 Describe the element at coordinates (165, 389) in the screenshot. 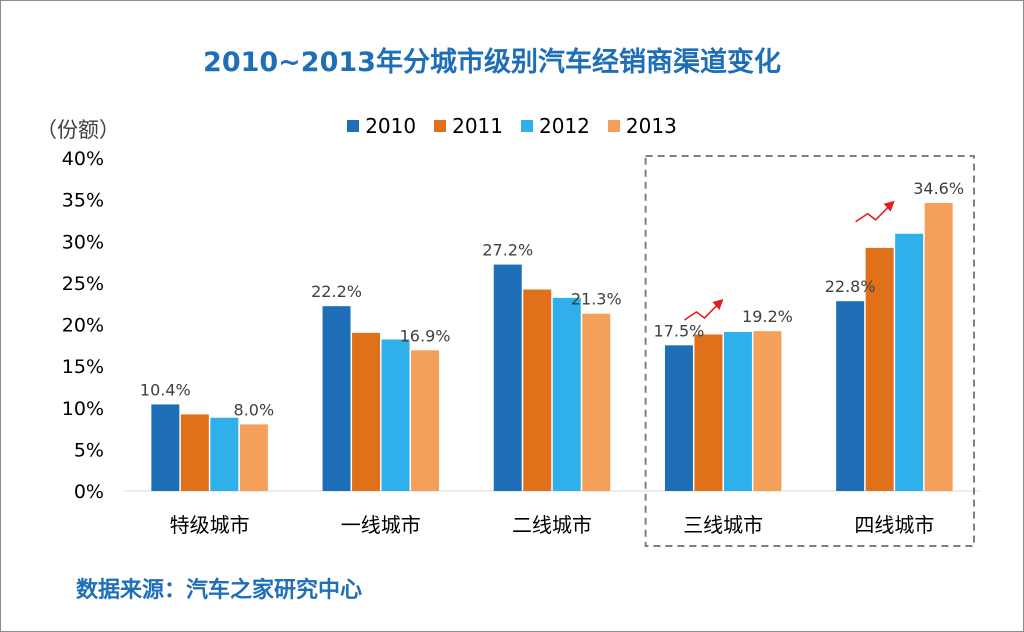

I see `data-label: 10.4%` at that location.